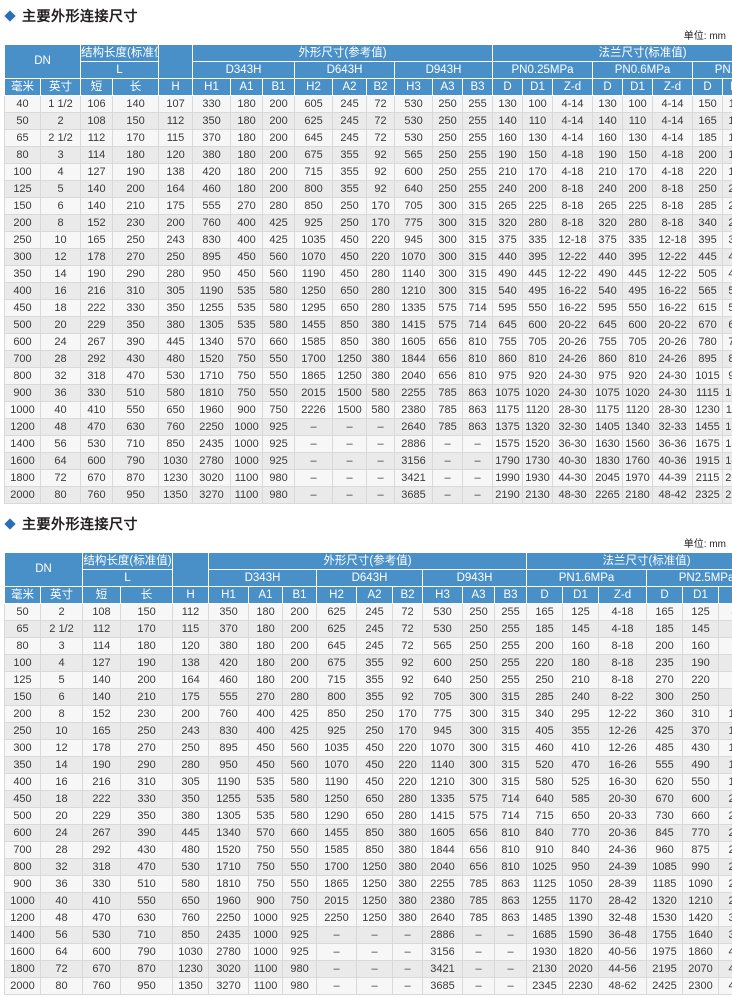  What do you see at coordinates (408, 595) in the screenshot?
I see `th-b2: B2` at bounding box center [408, 595].